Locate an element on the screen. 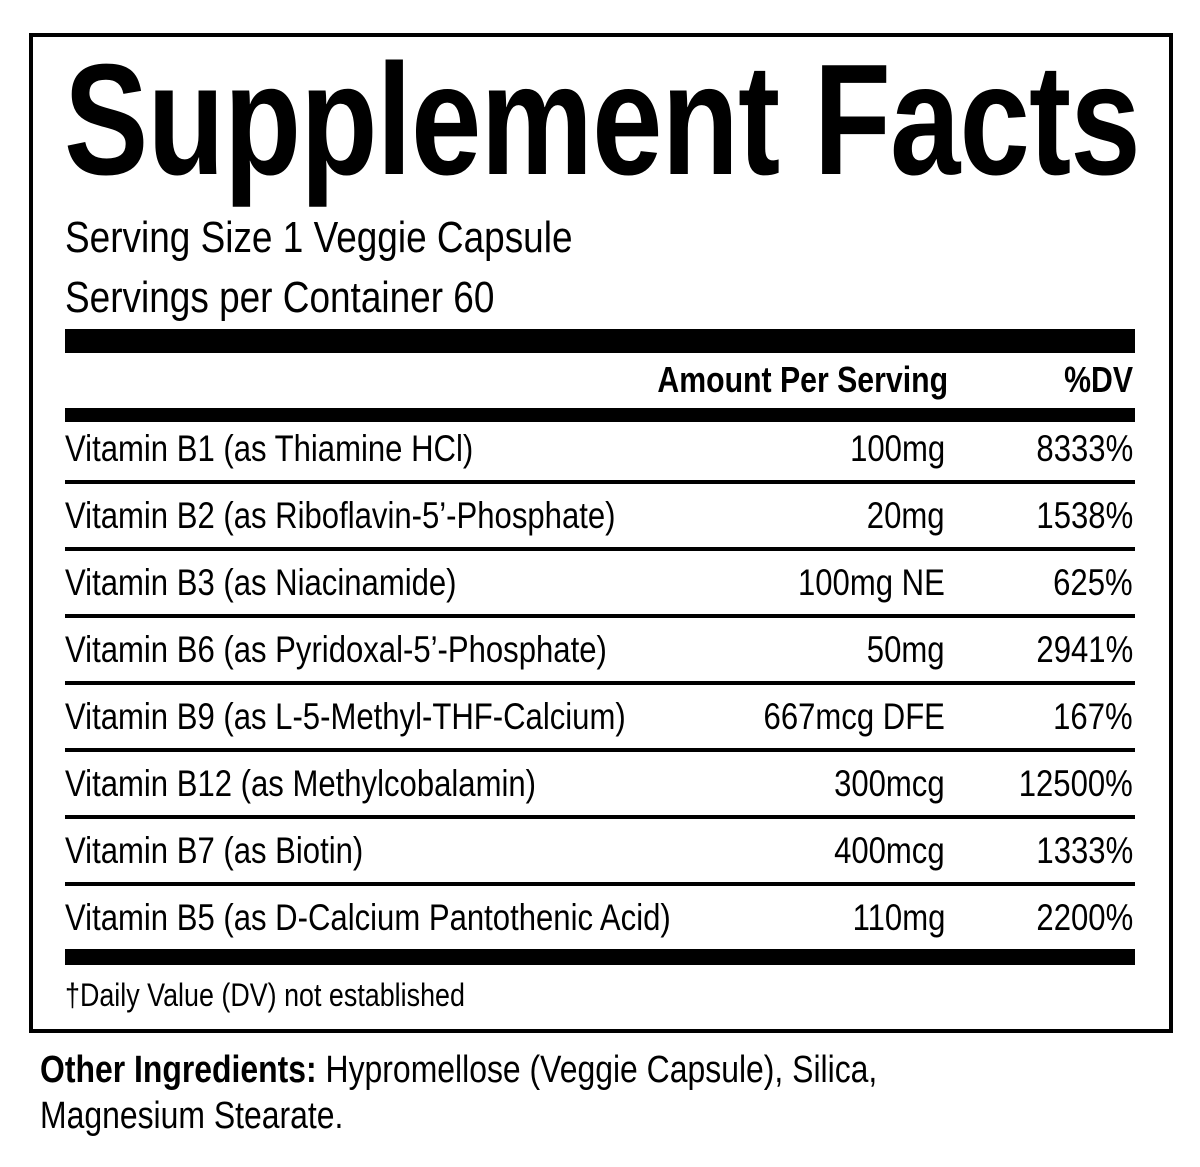  nutrient-name: Vitamin B12 (as Methylcobalamin) is located at coordinates (301, 783).